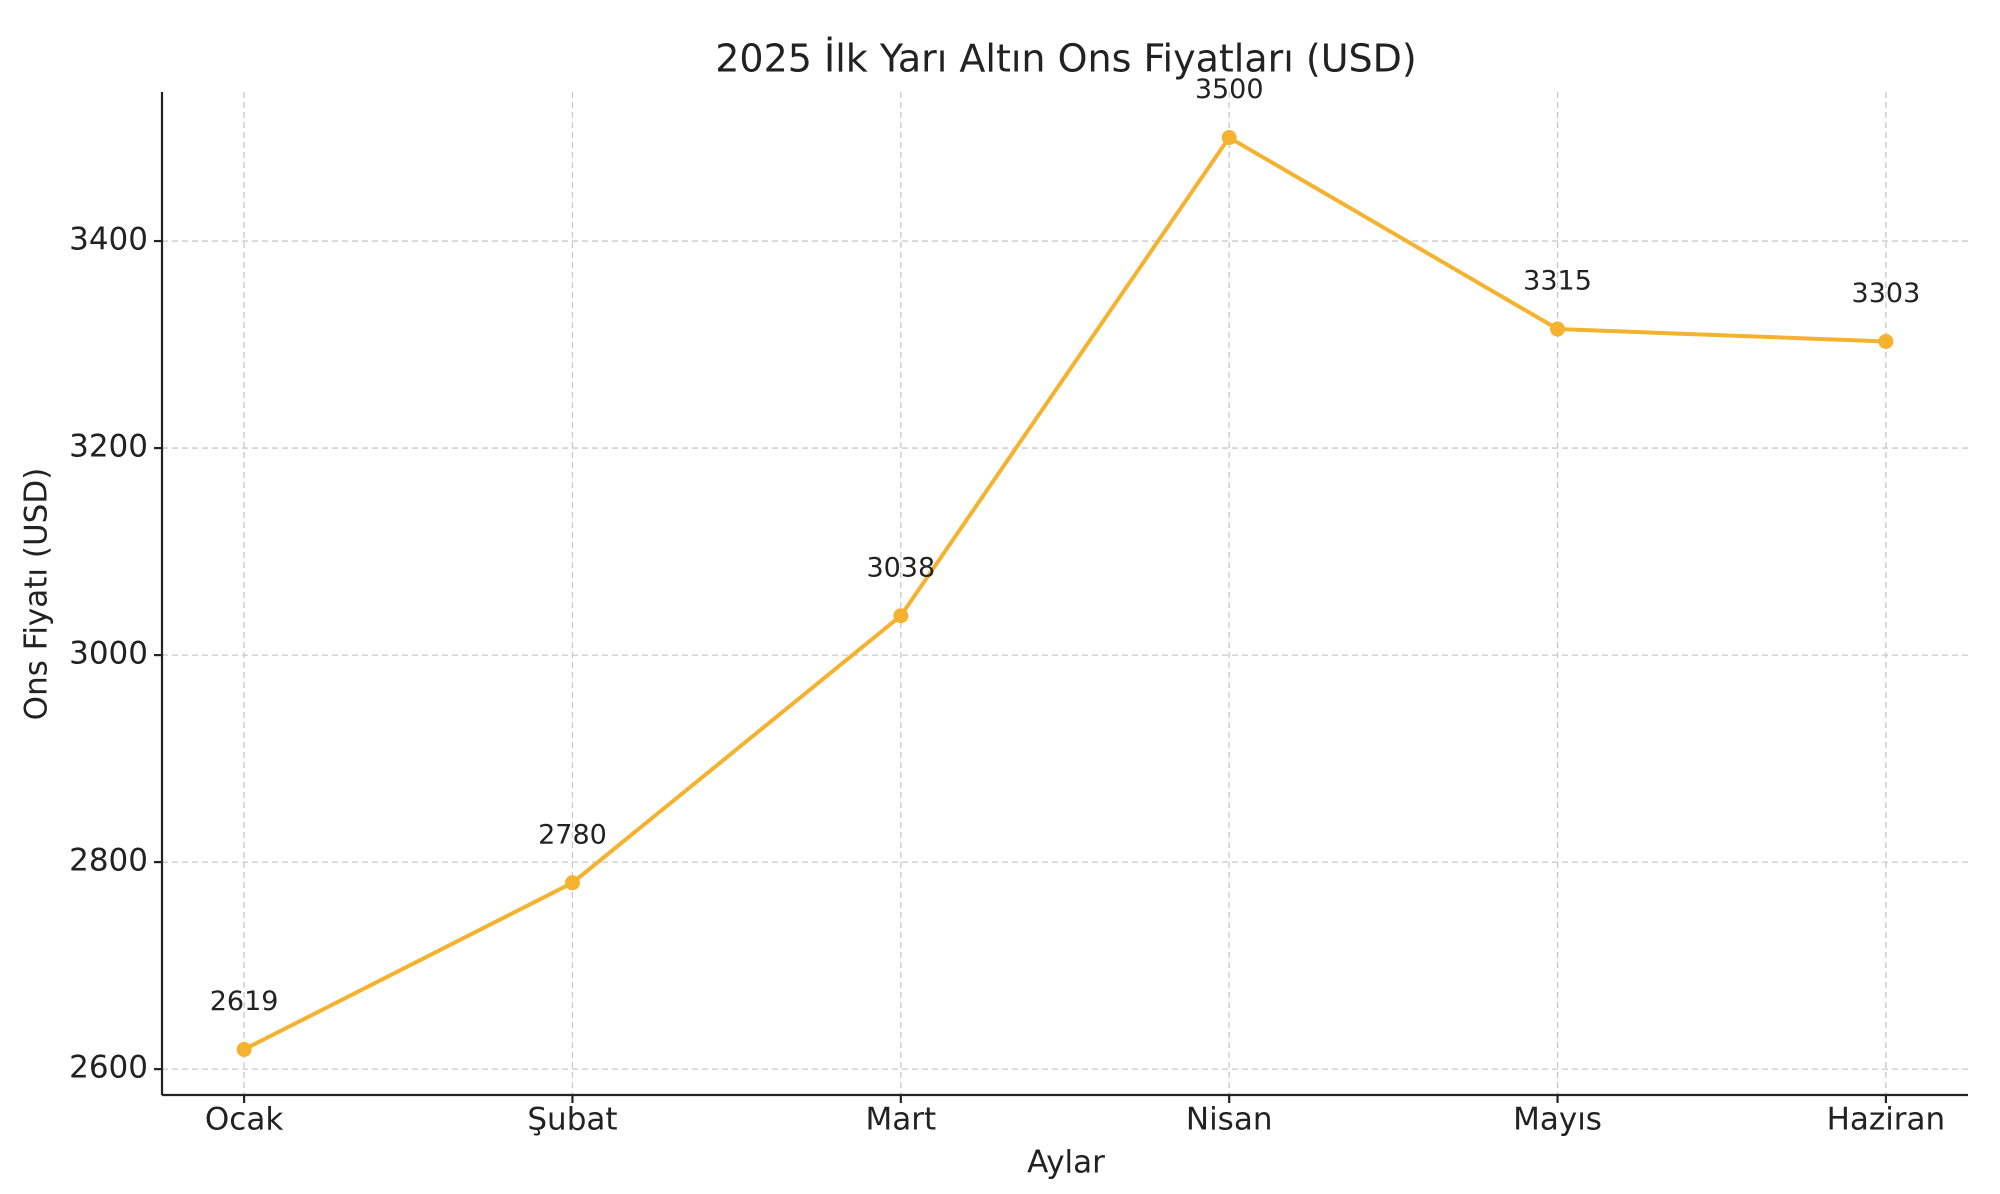  Describe the element at coordinates (572, 834) in the screenshot. I see `value-label: 2780` at that location.